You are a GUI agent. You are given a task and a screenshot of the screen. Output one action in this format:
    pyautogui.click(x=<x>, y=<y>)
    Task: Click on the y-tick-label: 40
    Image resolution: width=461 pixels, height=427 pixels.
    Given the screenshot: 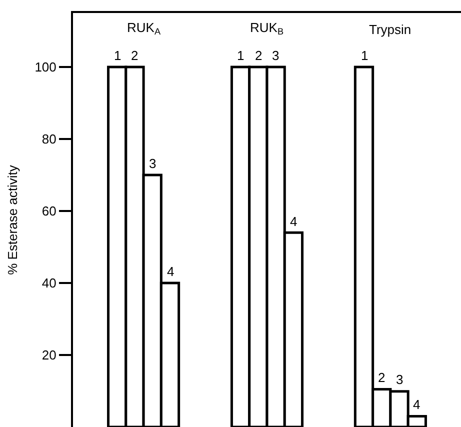 What is the action you would take?
    pyautogui.click(x=49, y=283)
    